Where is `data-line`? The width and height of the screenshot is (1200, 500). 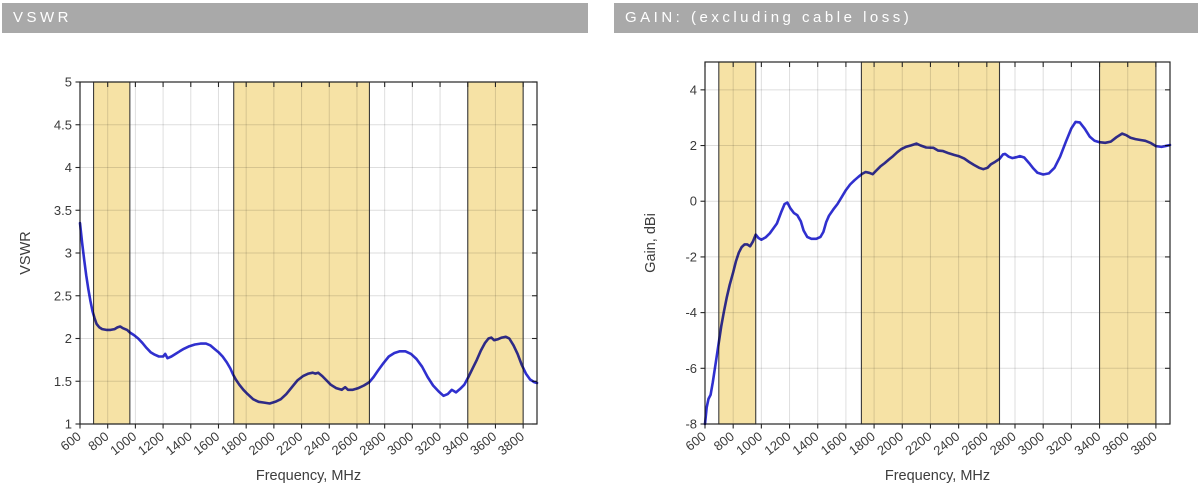
data-line is located at coordinates (308, 313).